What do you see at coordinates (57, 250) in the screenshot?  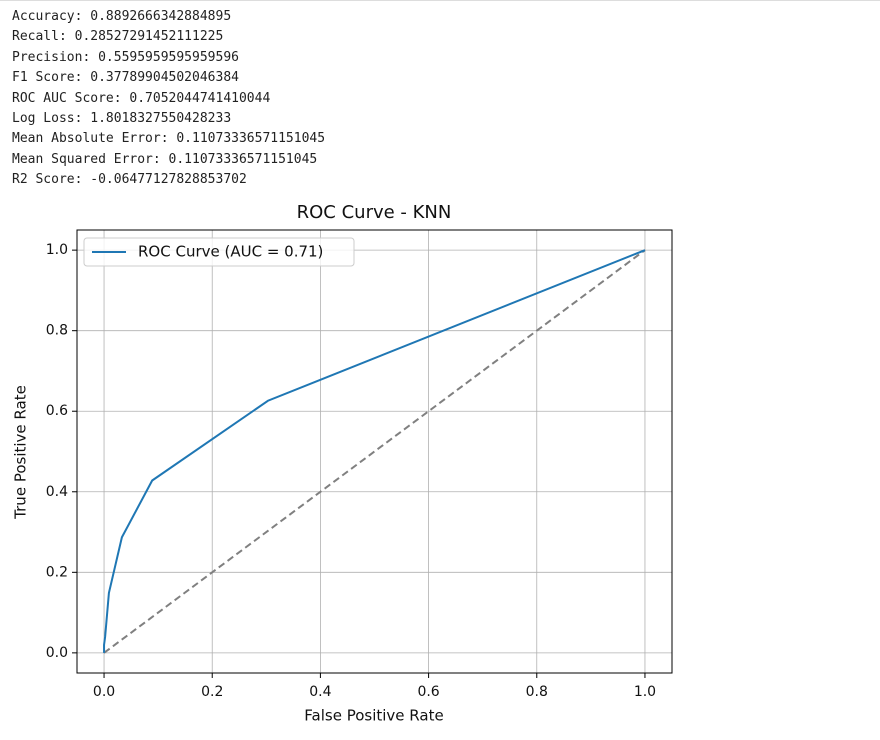 I see `y-tick-label: 1.0` at bounding box center [57, 250].